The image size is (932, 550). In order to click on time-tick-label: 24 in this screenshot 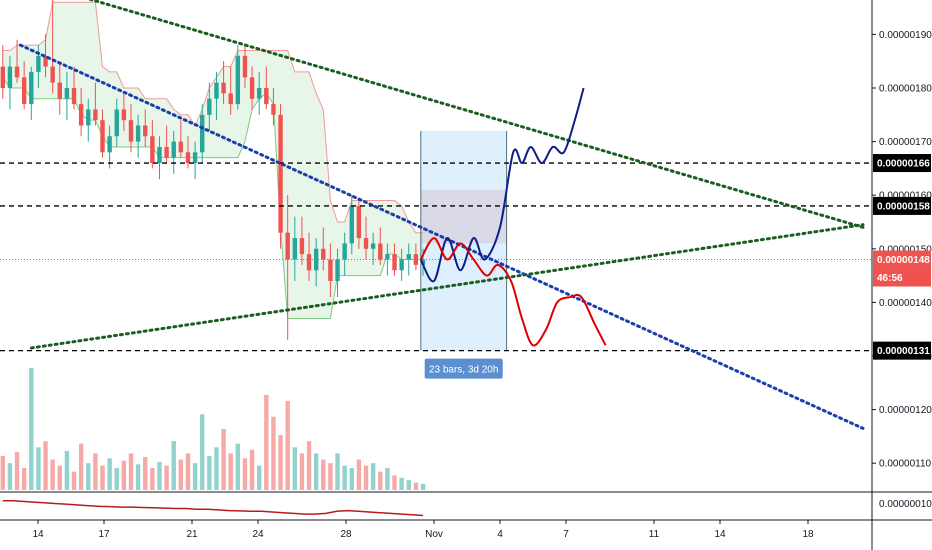, I will do `click(258, 534)`.